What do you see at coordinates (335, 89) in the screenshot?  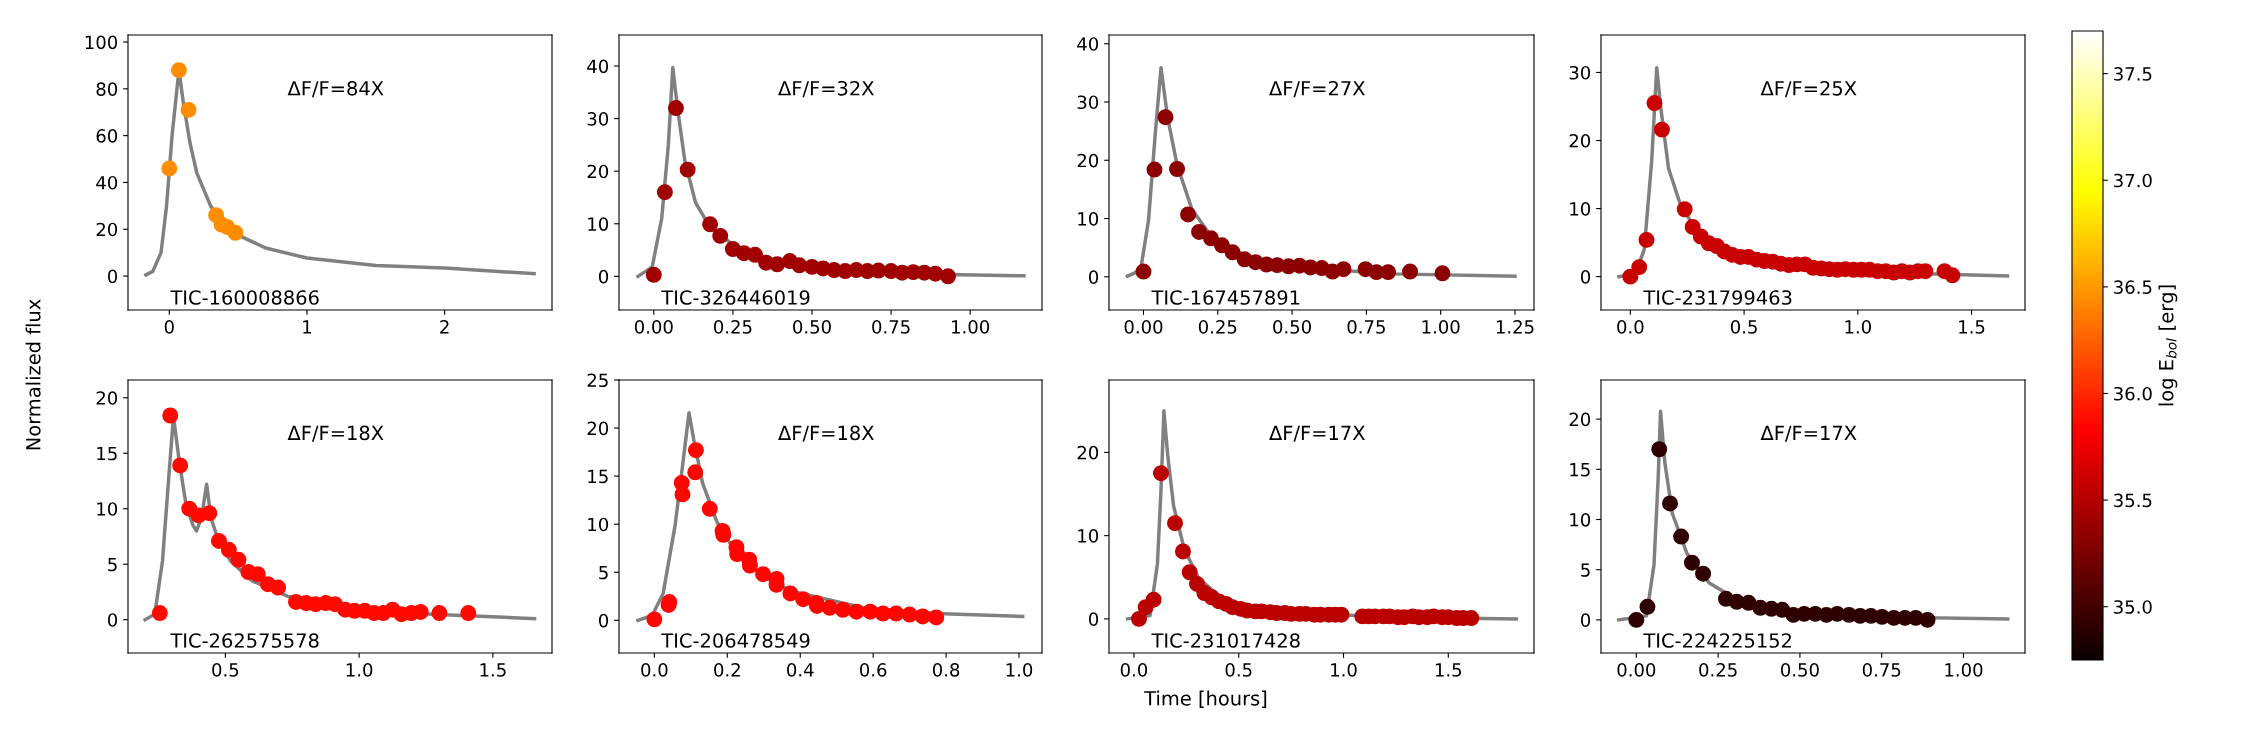 I see `annotation: ΔF/F=84X` at bounding box center [335, 89].